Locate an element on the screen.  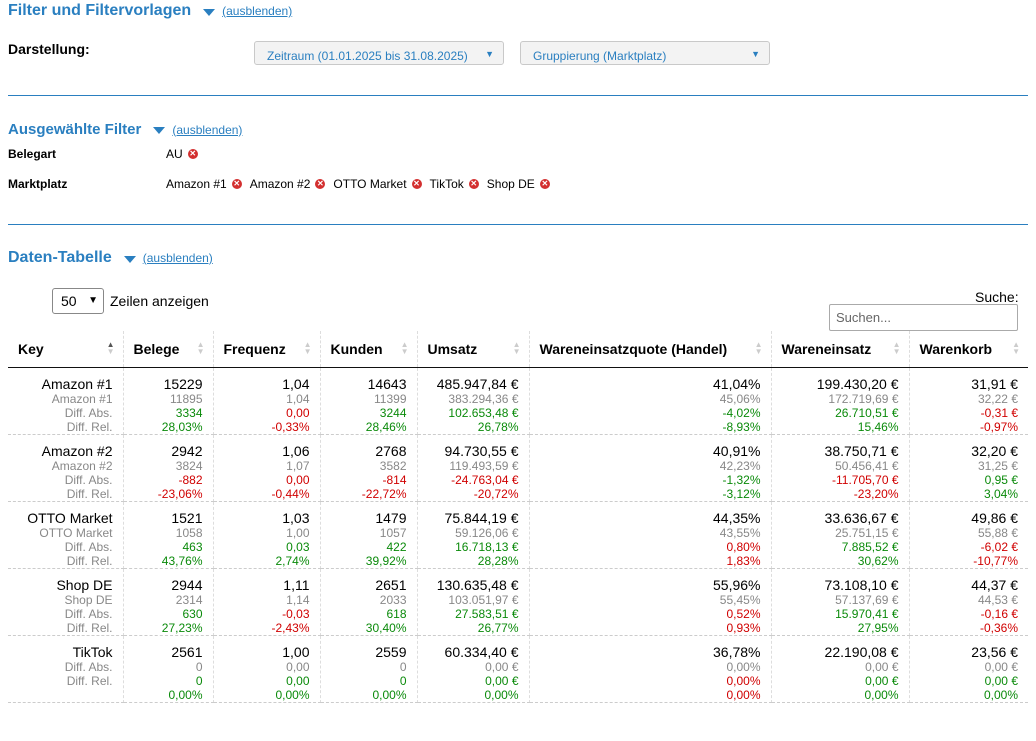
column-header: Frequenz ▲ ▼ is located at coordinates (267, 349).